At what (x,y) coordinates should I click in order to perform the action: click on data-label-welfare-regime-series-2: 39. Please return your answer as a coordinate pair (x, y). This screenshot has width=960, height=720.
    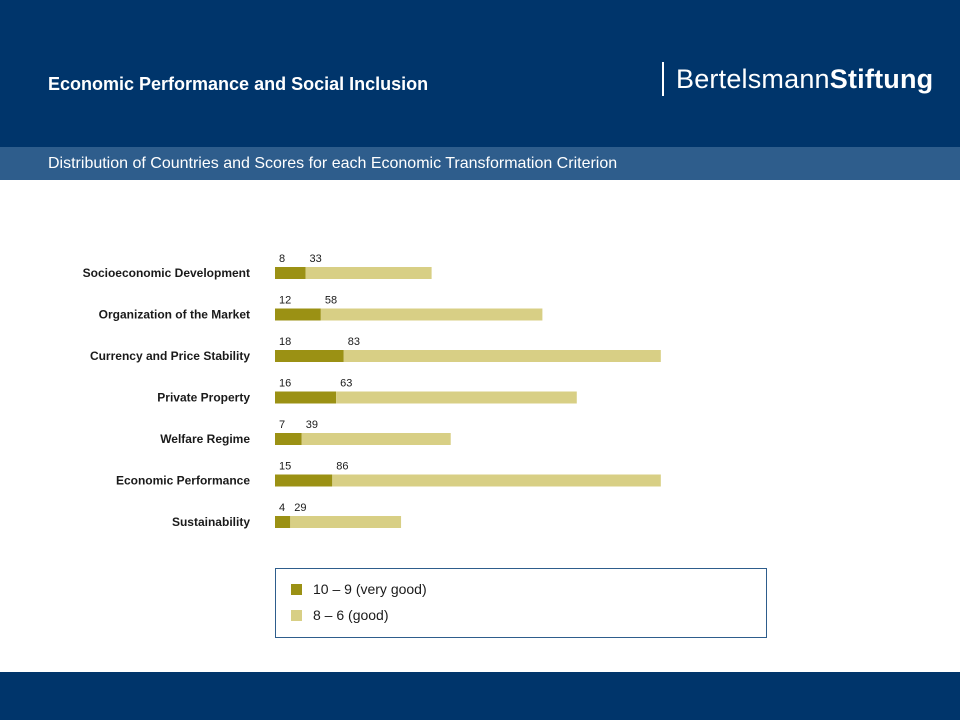
    Looking at the image, I should click on (312, 425).